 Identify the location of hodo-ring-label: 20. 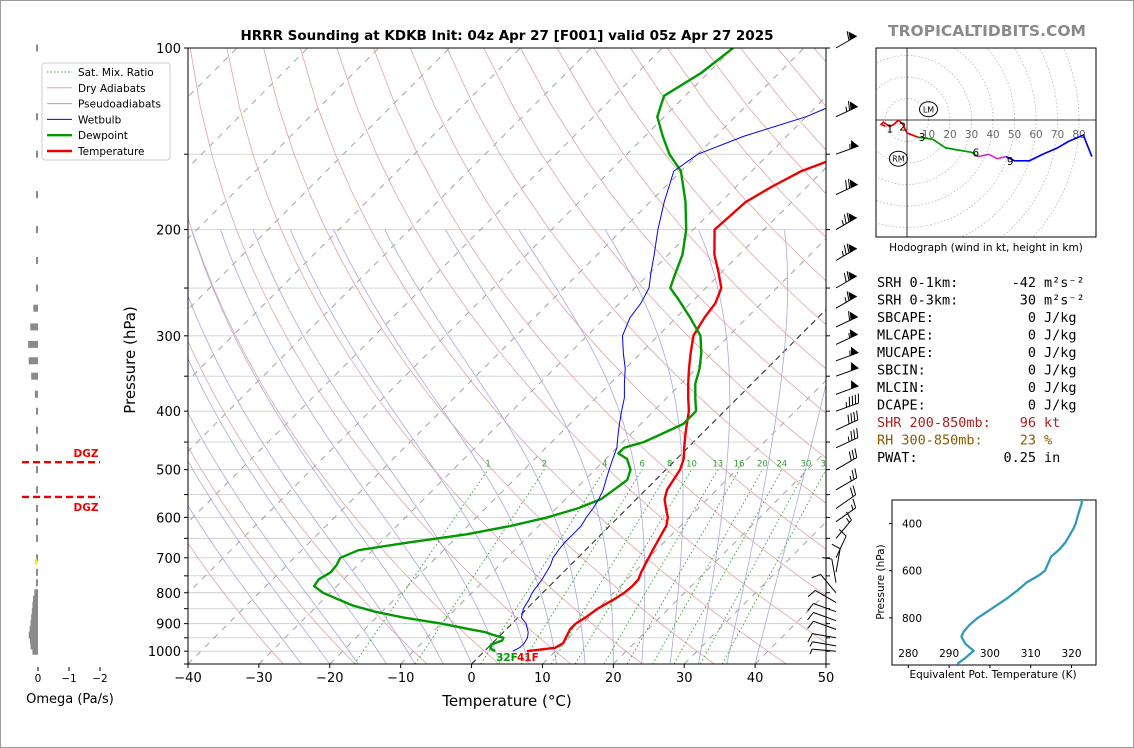
(949, 135).